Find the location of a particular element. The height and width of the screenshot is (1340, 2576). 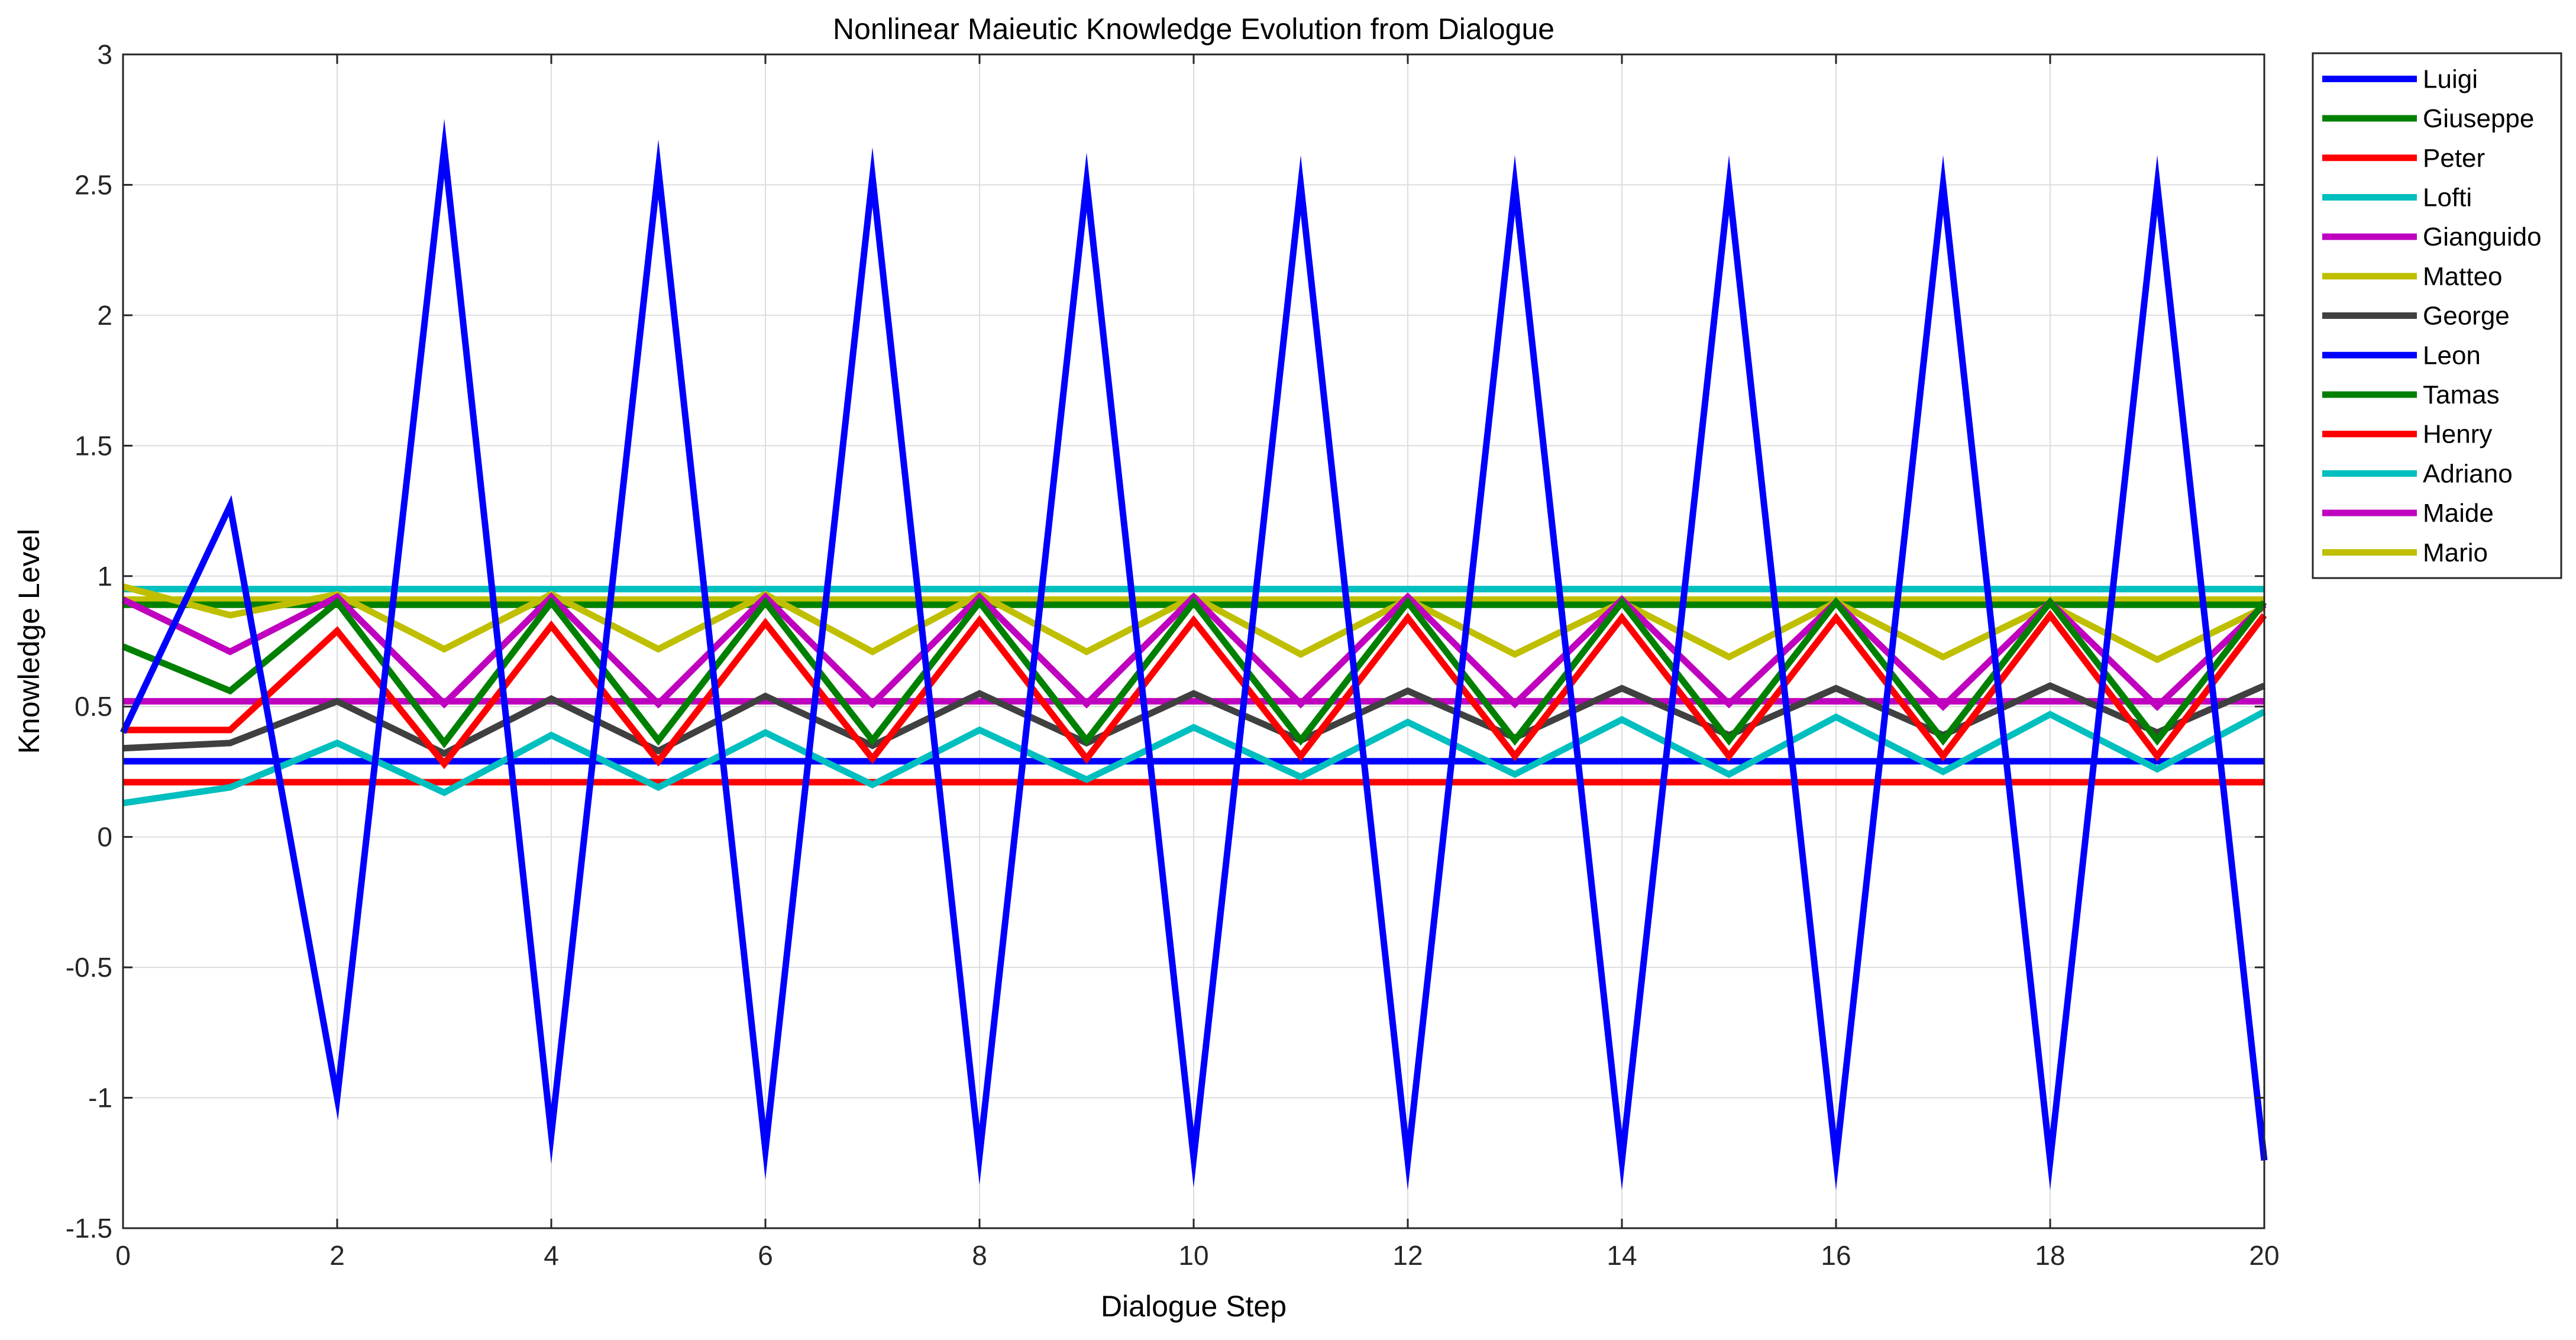

x-tick-label: 0 is located at coordinates (123, 1256).